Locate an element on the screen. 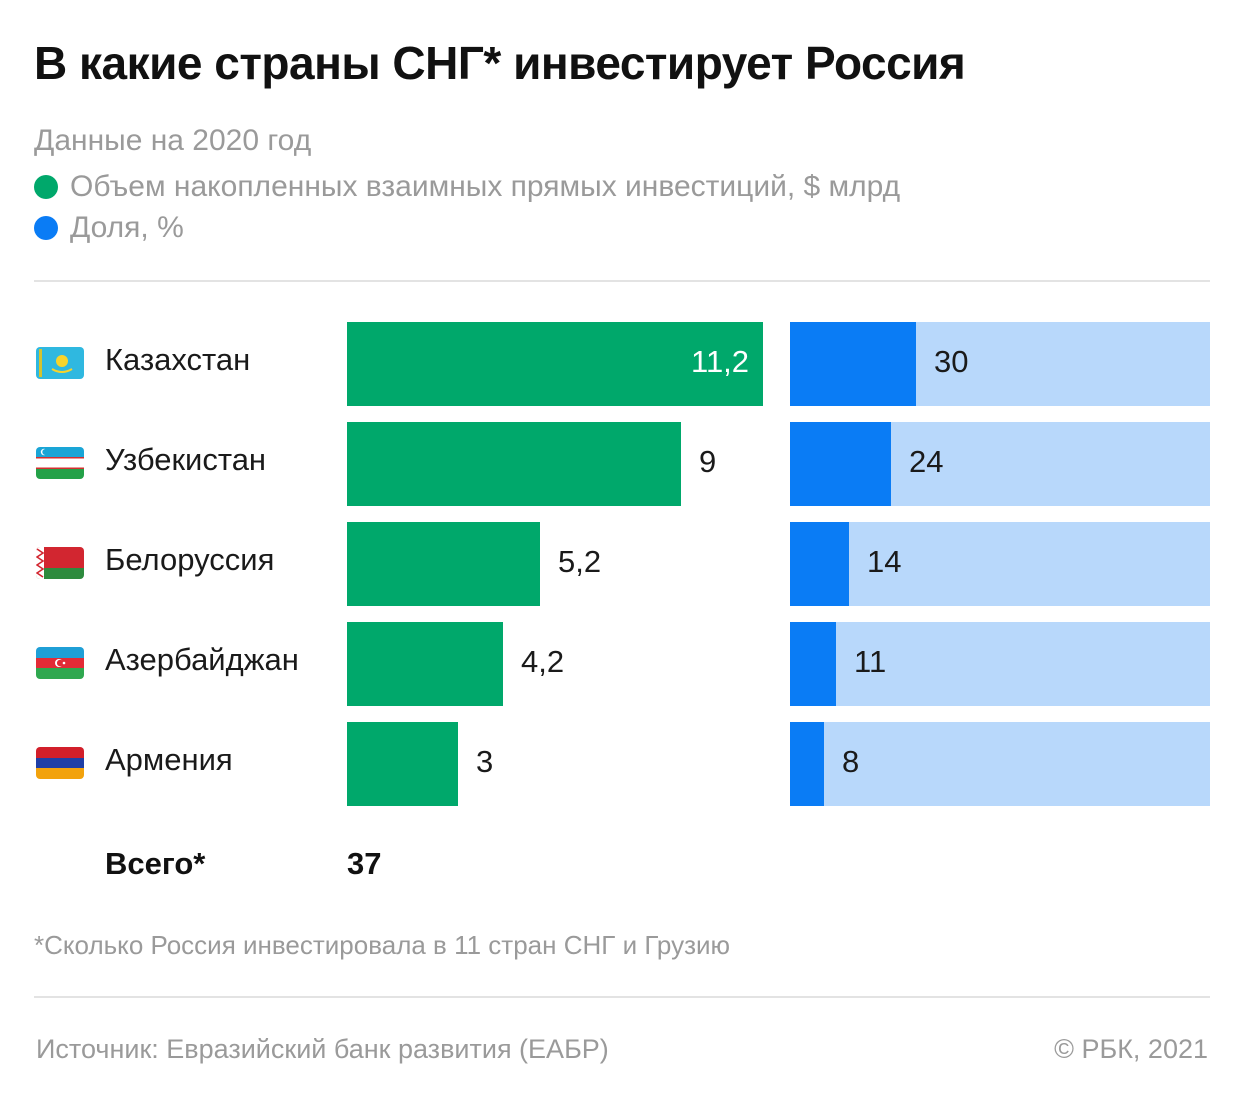  chart-row: Казахстан 11,2 30 is located at coordinates (620, 364).